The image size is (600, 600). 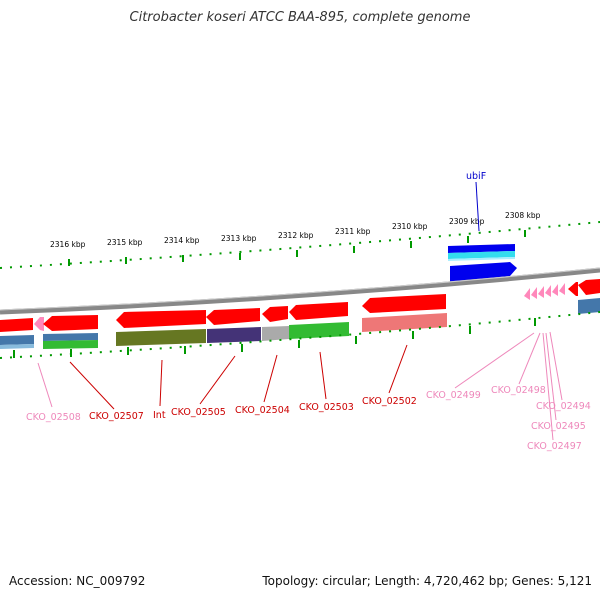 What do you see at coordinates (262, 410) in the screenshot?
I see `gene-label: CKO_02504` at bounding box center [262, 410].